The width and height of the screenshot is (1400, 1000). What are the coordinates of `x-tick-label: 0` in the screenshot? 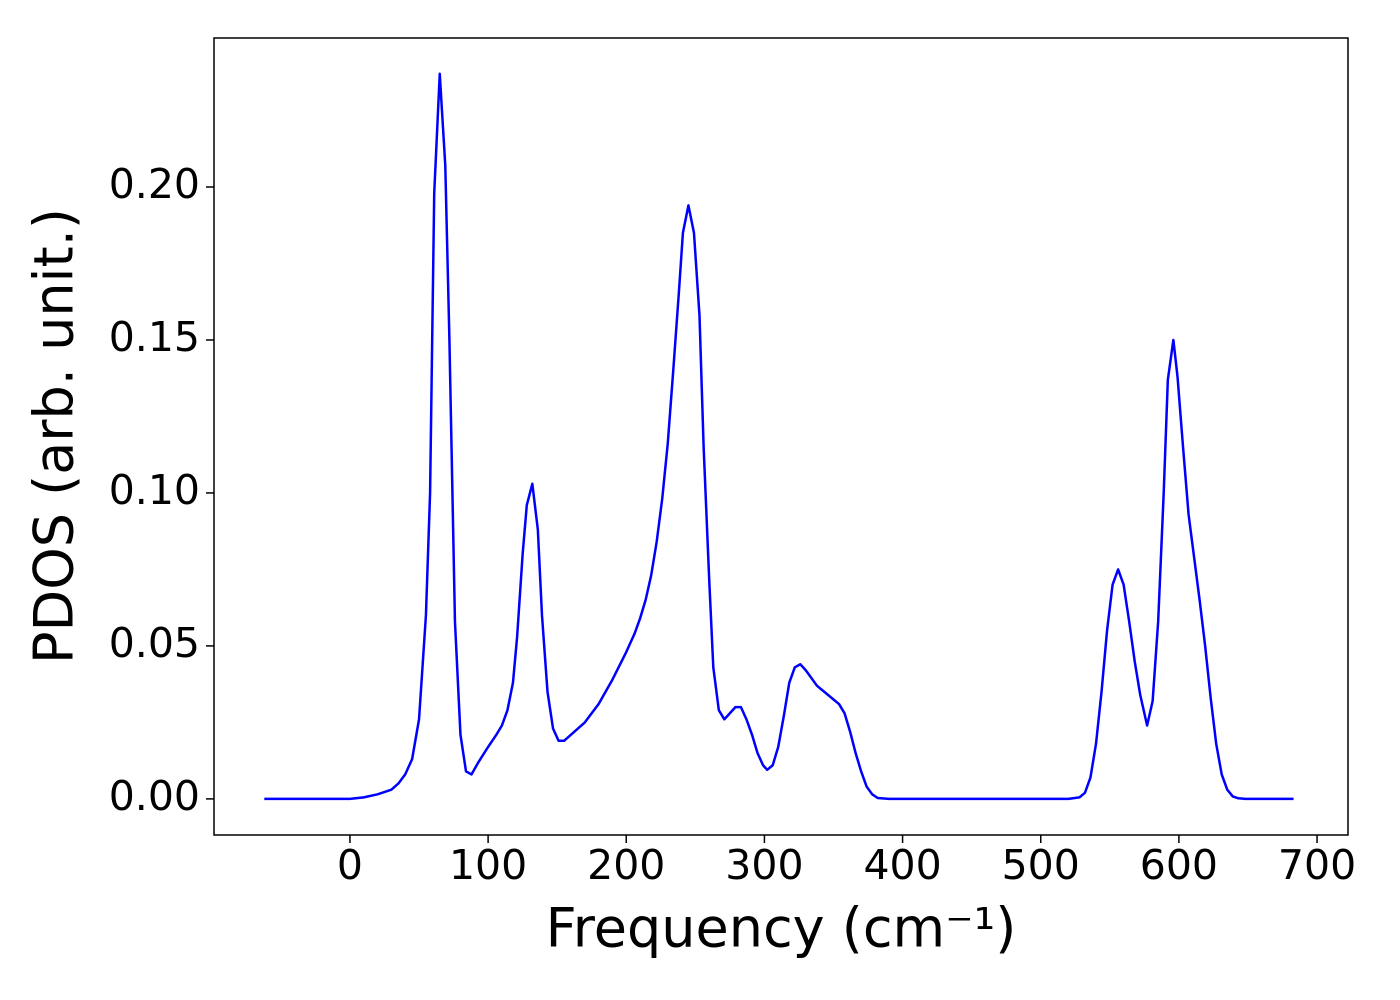 It's located at (350, 865).